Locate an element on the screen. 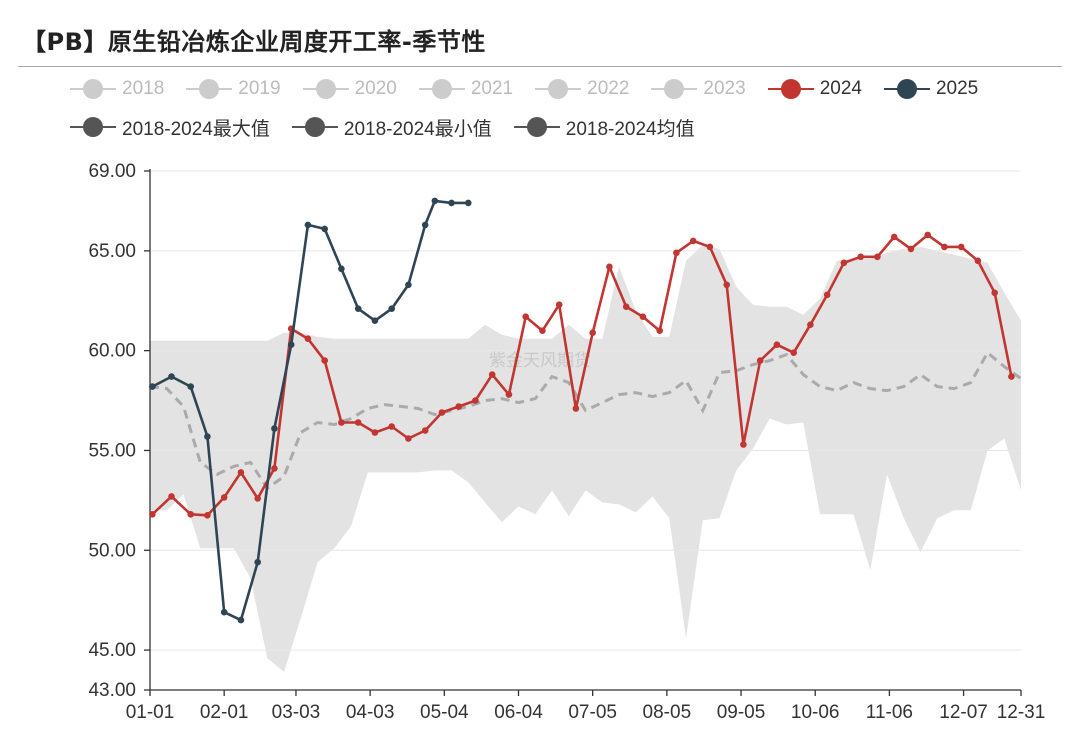 The height and width of the screenshot is (733, 1080). title-divider is located at coordinates (540, 66).